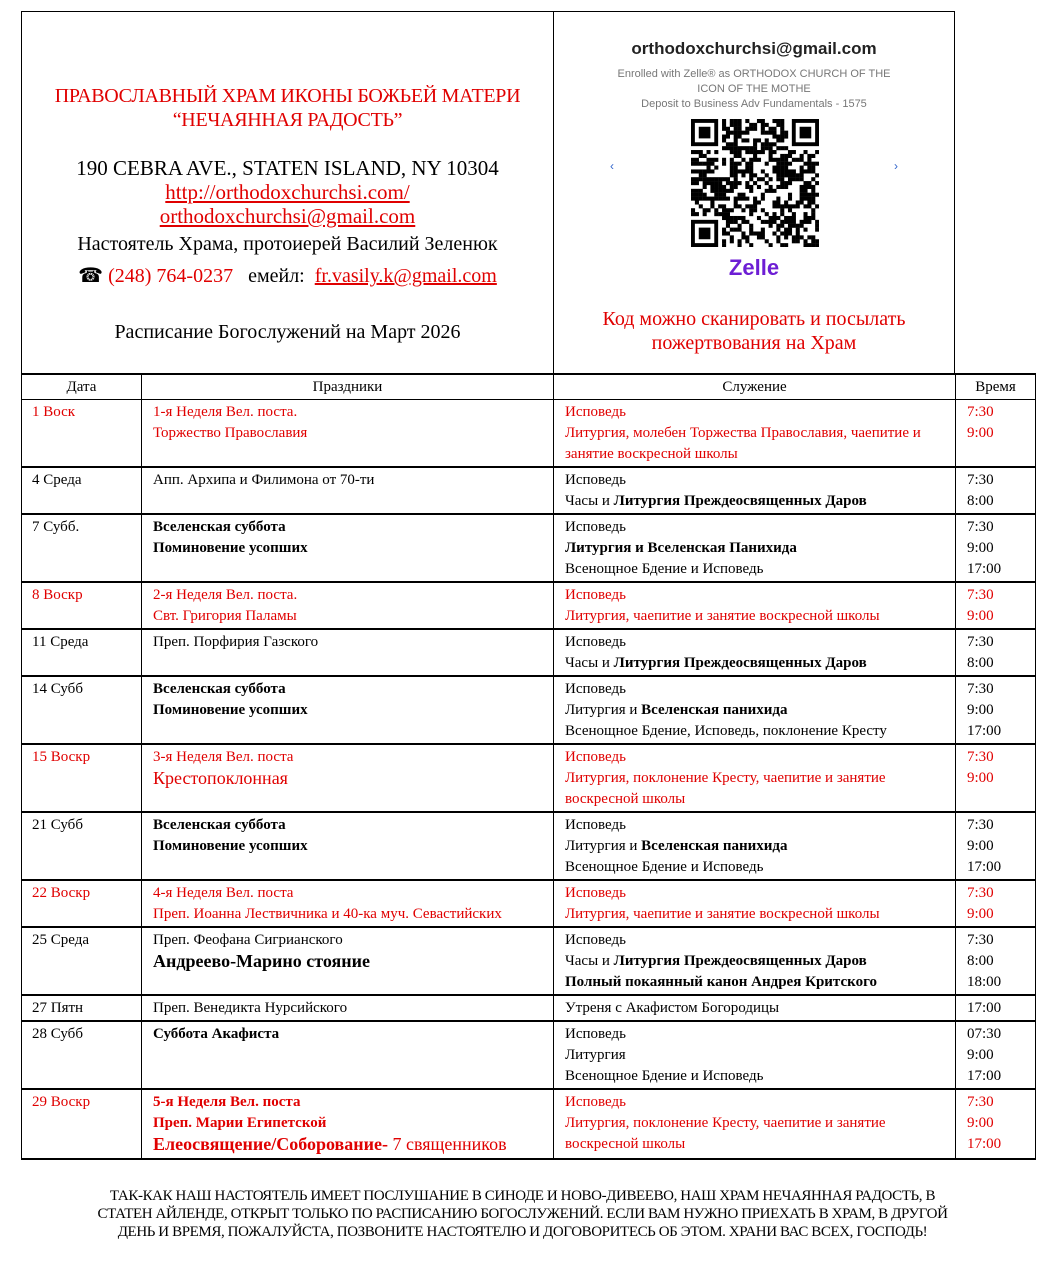 This screenshot has height=1285, width=1045. I want to click on text-segment: 7 священников, so click(447, 1144).